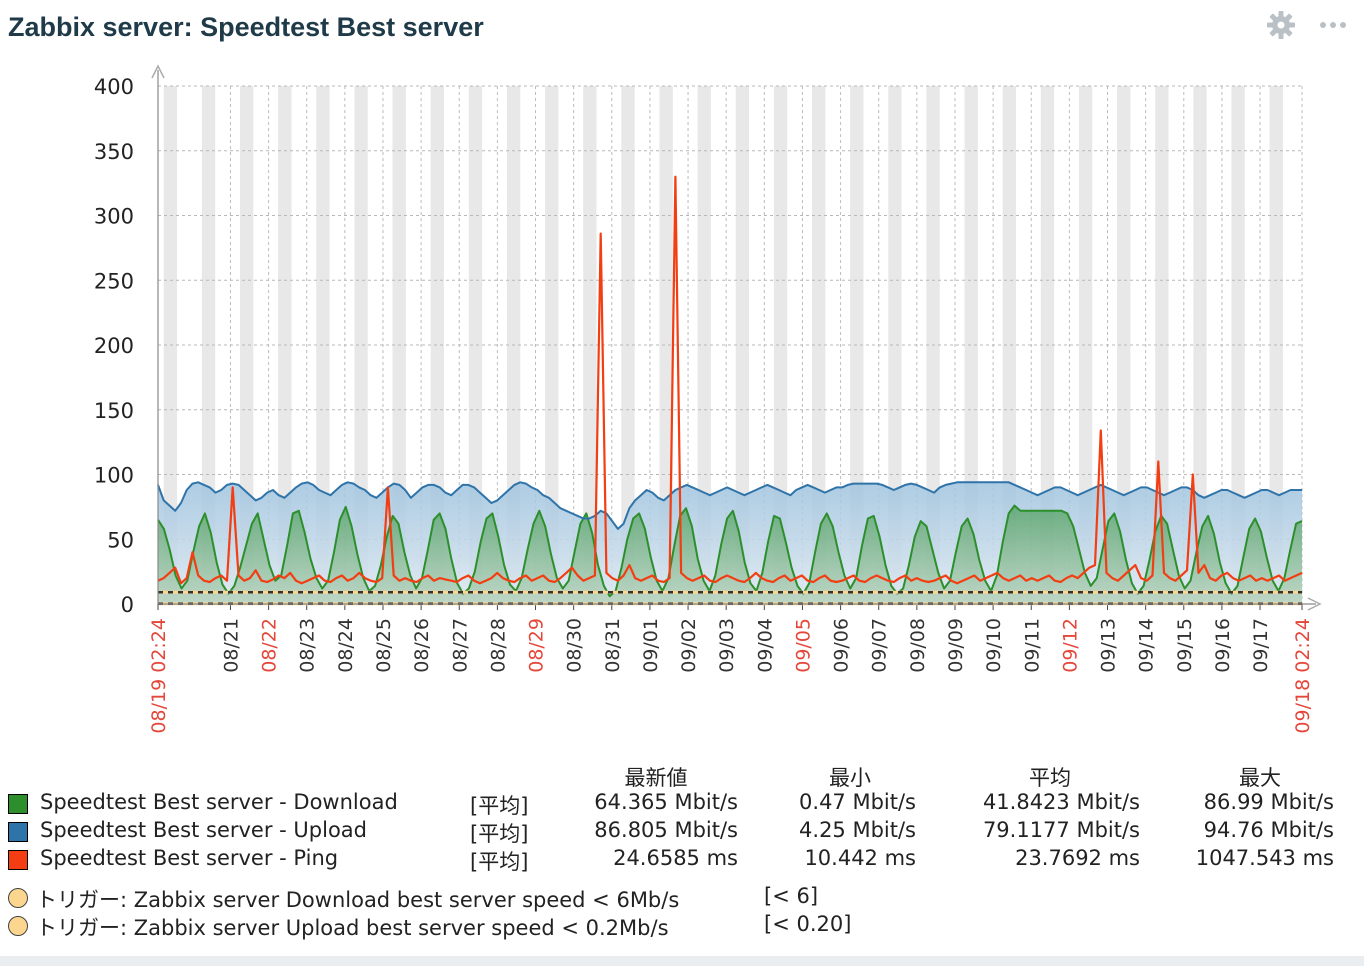  Describe the element at coordinates (575, 645) in the screenshot. I see `x-tick-label: 08/30` at that location.